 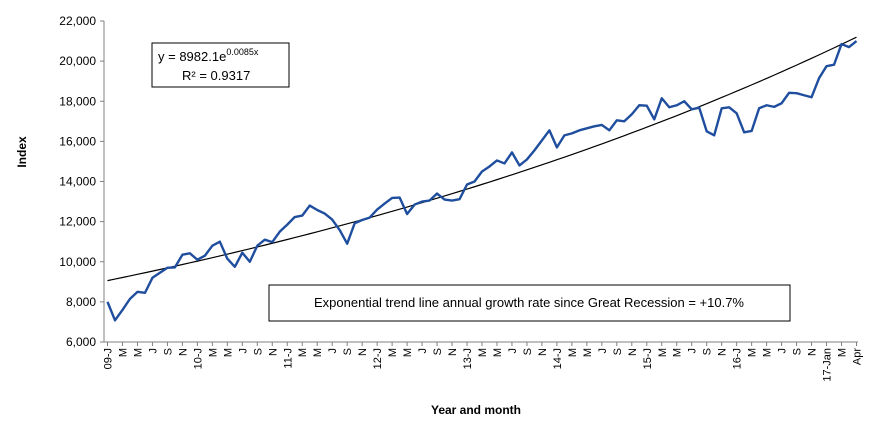 What do you see at coordinates (558, 358) in the screenshot?
I see `x-tick-label: 14-J` at bounding box center [558, 358].